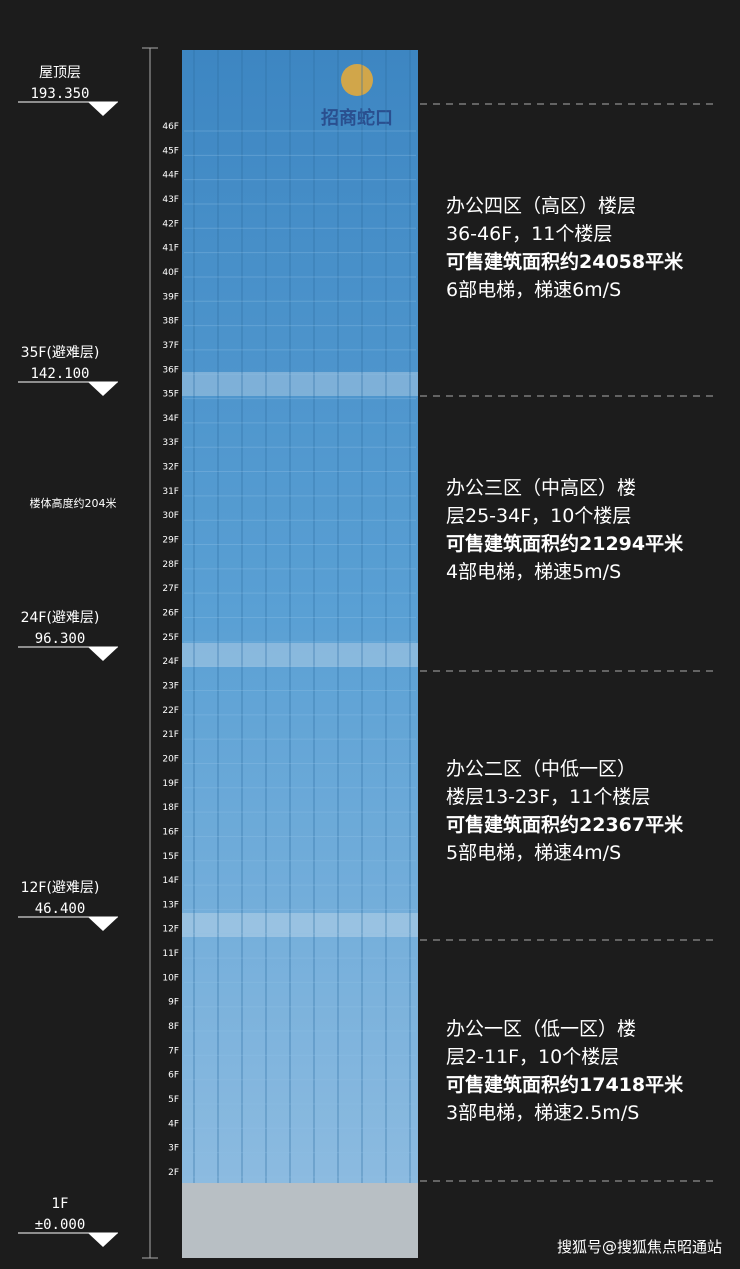  What do you see at coordinates (170, 516) in the screenshot?
I see `floor-label: 30F` at bounding box center [170, 516].